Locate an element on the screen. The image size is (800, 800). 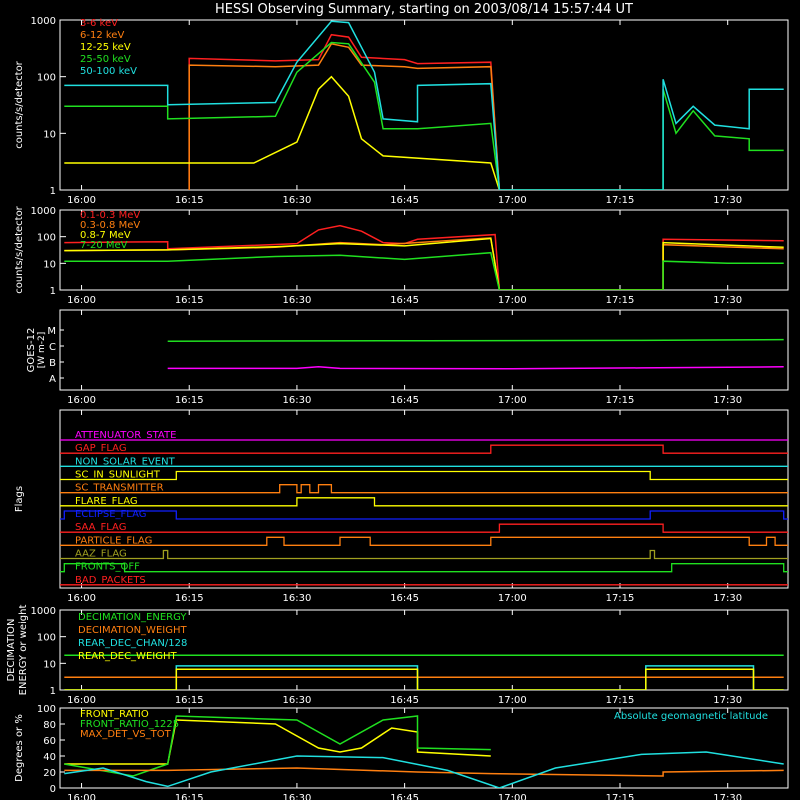
legend-entry: 0.3-0.8 MeV is located at coordinates (110, 225).